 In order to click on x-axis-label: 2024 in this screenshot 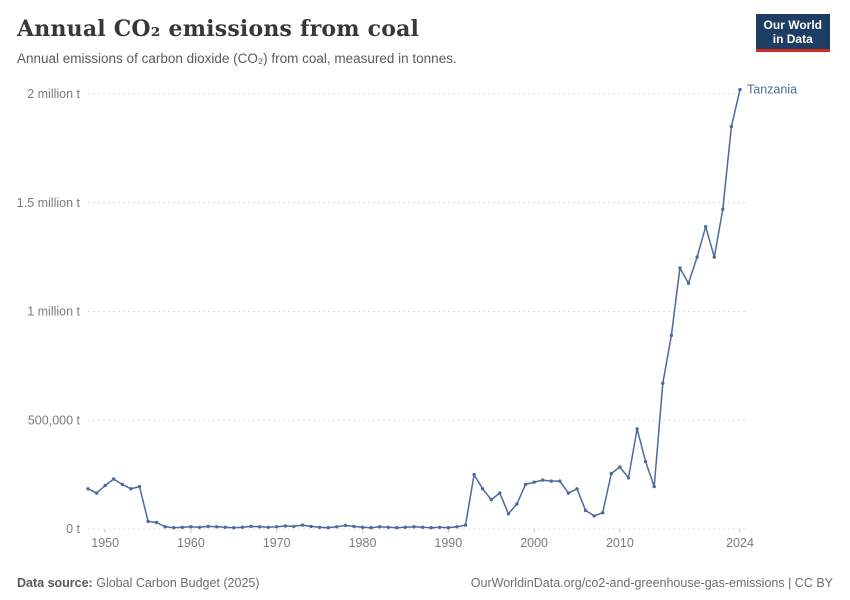, I will do `click(740, 543)`.